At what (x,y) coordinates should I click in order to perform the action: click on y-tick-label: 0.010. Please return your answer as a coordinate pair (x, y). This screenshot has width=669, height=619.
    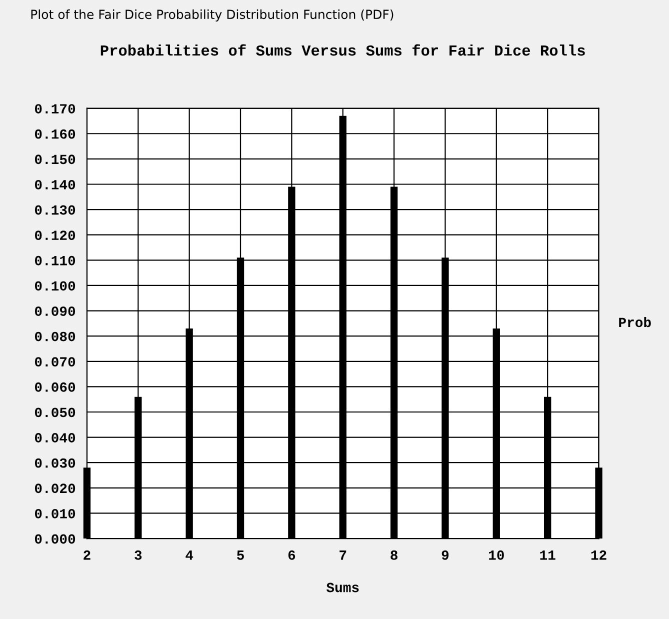
    Looking at the image, I should click on (55, 513).